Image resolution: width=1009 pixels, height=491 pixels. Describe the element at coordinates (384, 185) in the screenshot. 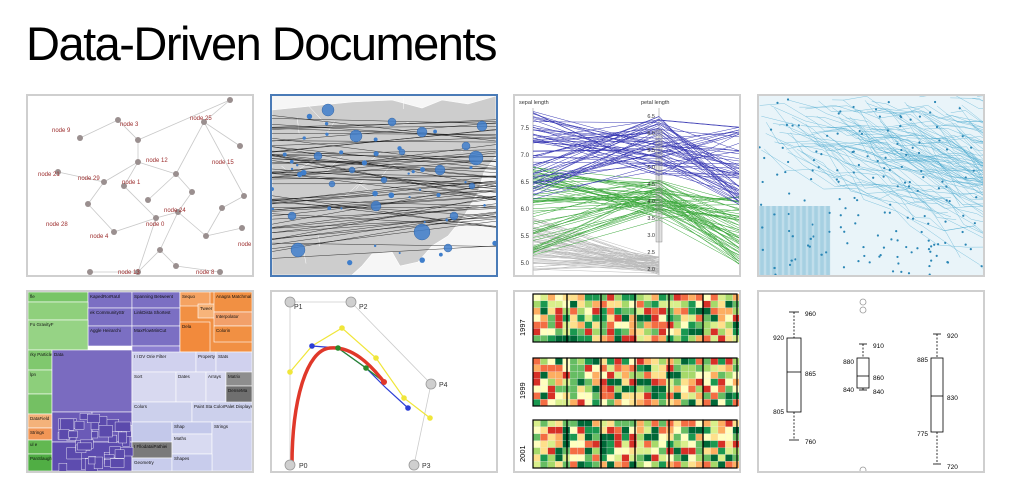

I see `map-flows-thumbnail` at that location.